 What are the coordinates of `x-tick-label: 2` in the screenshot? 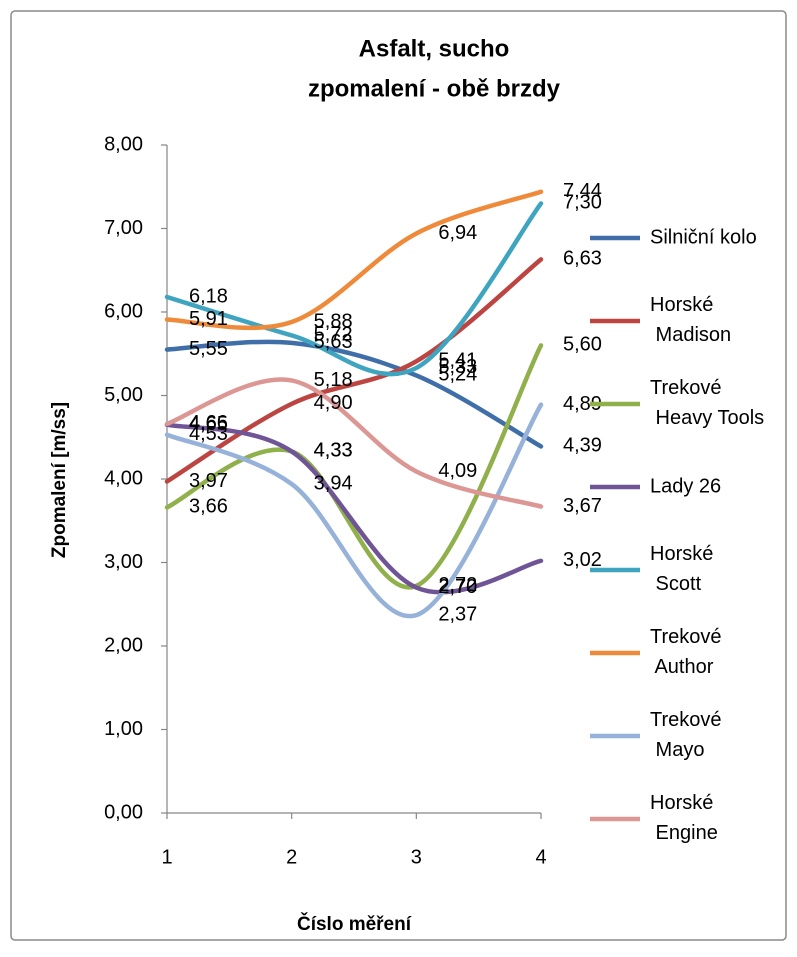 It's located at (291, 857).